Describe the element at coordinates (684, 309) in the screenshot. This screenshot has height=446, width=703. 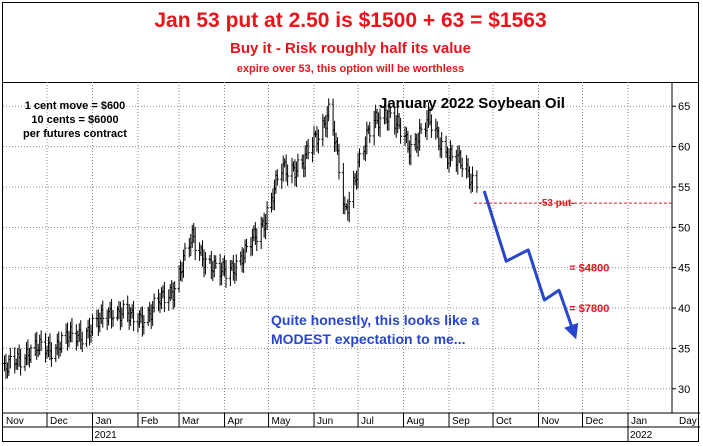
I see `y-tick-label: 40` at that location.